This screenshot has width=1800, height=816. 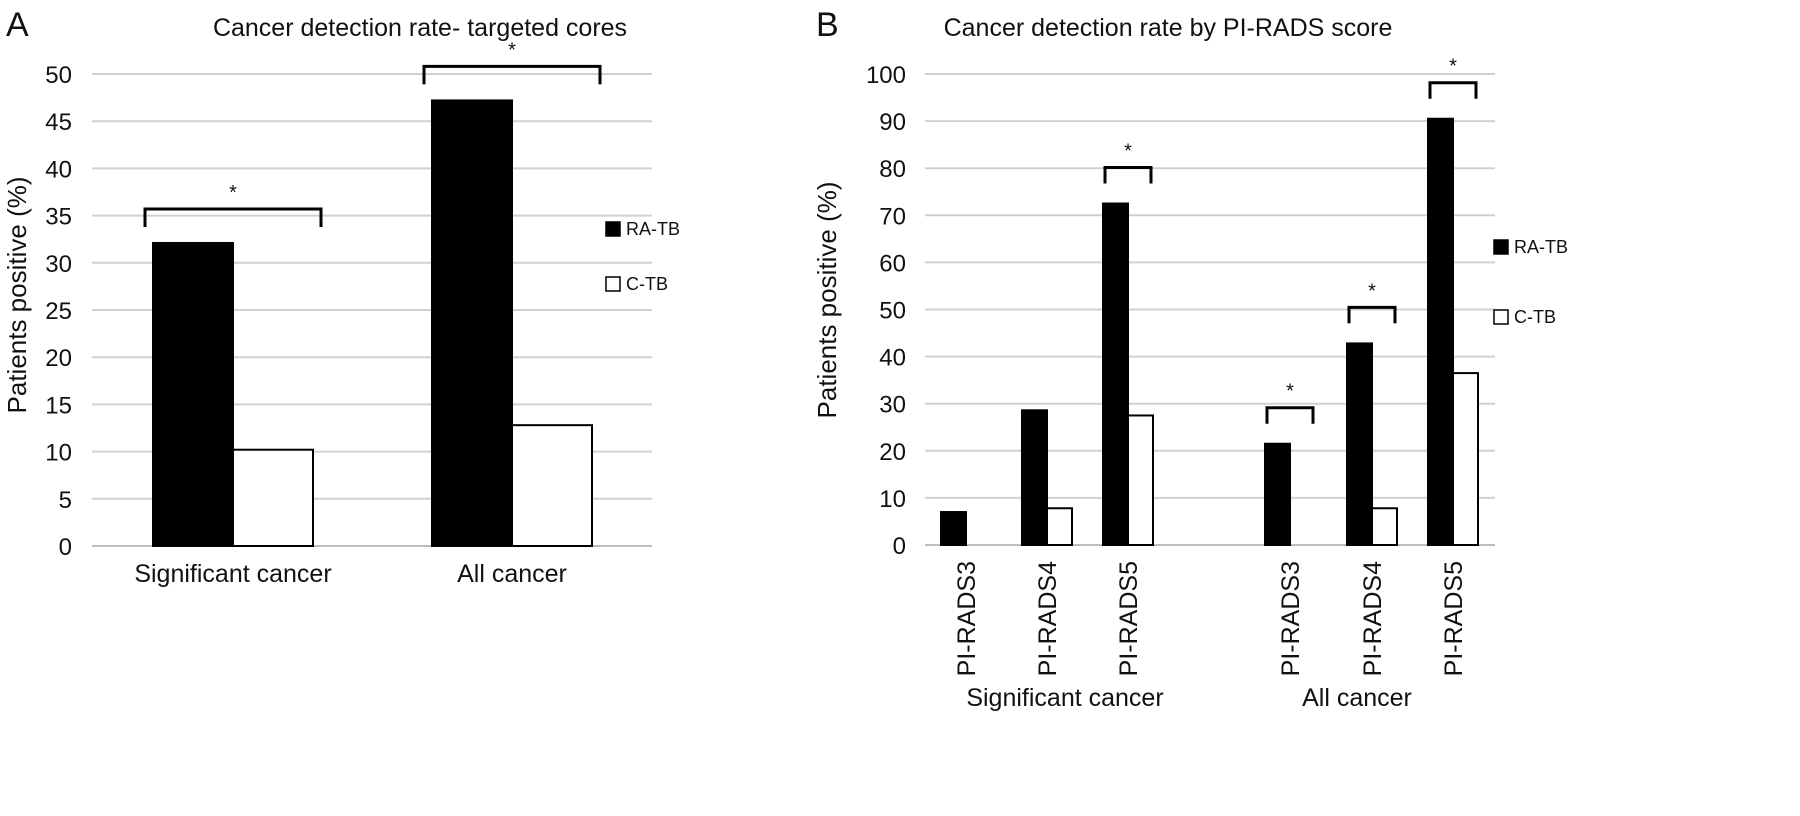 What do you see at coordinates (827, 25) in the screenshot?
I see `panel-b-letter: B` at bounding box center [827, 25].